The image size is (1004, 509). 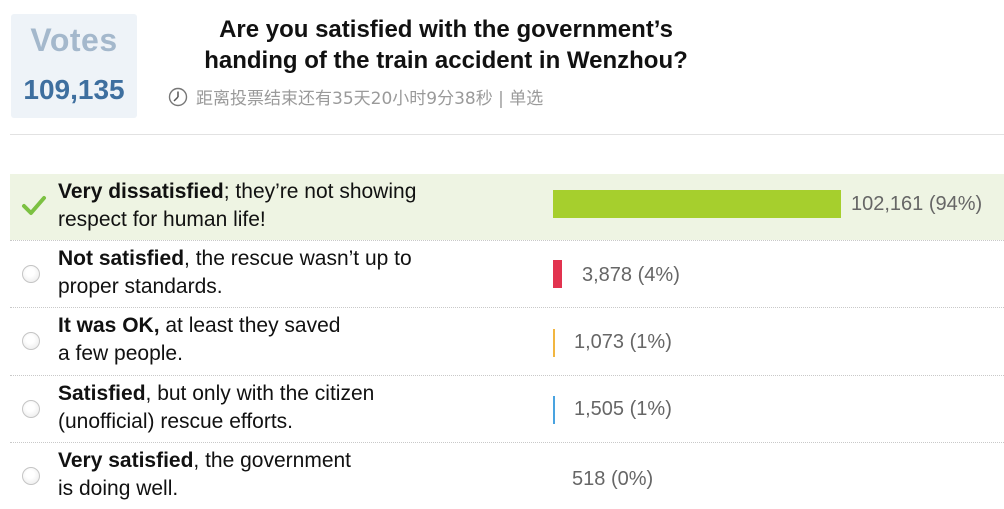 What do you see at coordinates (175, 421) in the screenshot?
I see `poll-option-line-2: (unofficial) rescue efforts.` at bounding box center [175, 421].